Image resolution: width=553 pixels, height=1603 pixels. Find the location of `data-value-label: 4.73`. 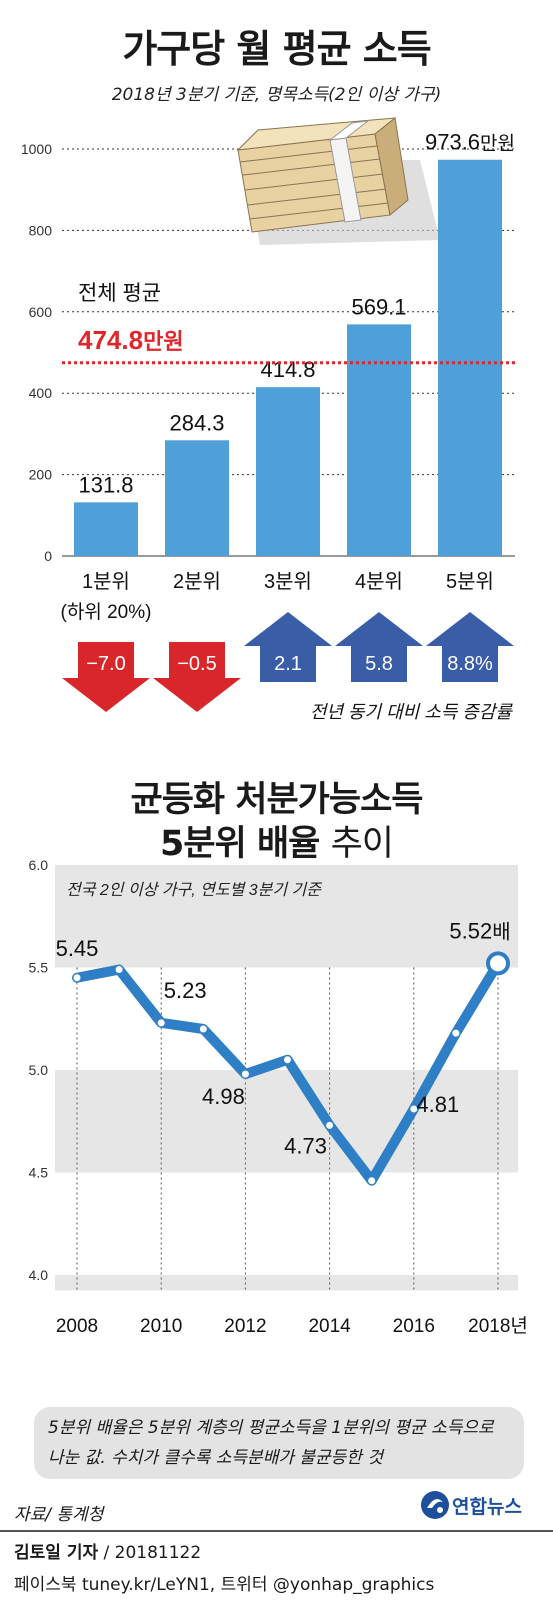

data-value-label: 4.73 is located at coordinates (305, 1145).